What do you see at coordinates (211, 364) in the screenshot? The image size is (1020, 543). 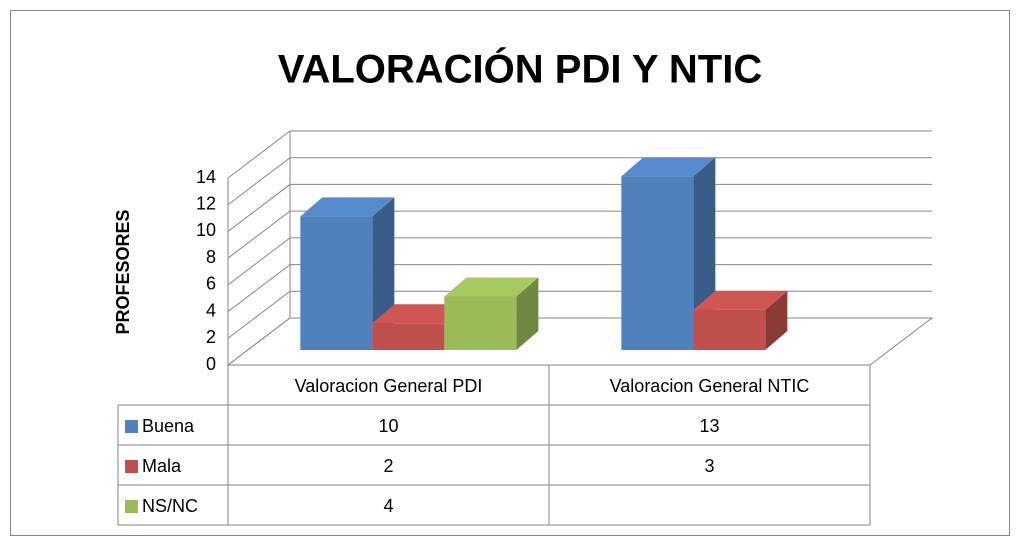 I see `y-tick-label: 0` at bounding box center [211, 364].